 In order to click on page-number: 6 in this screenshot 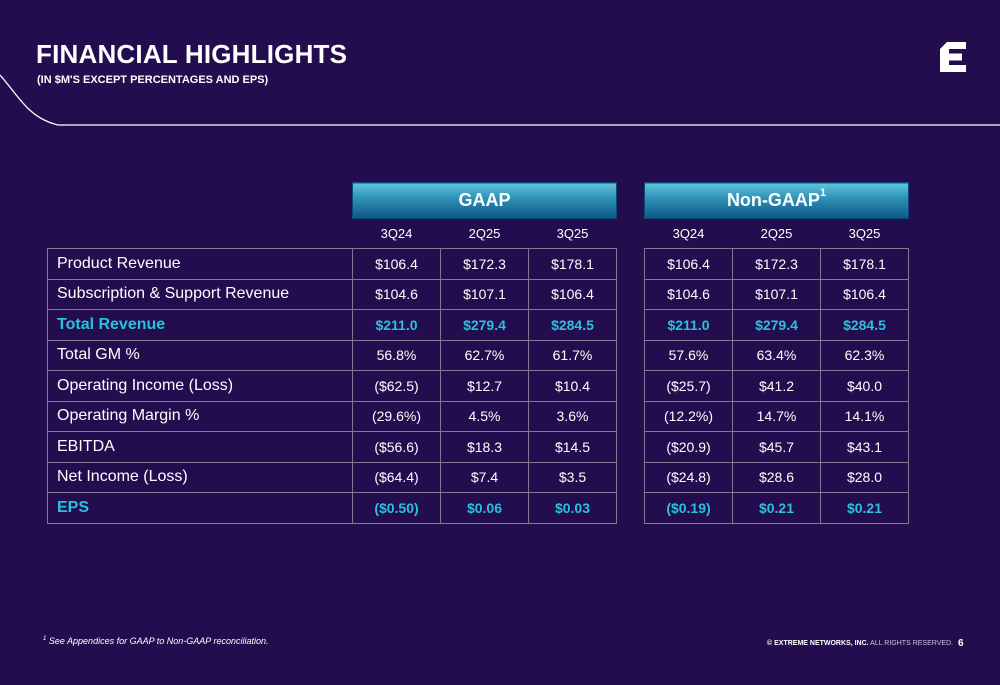, I will do `click(961, 643)`.